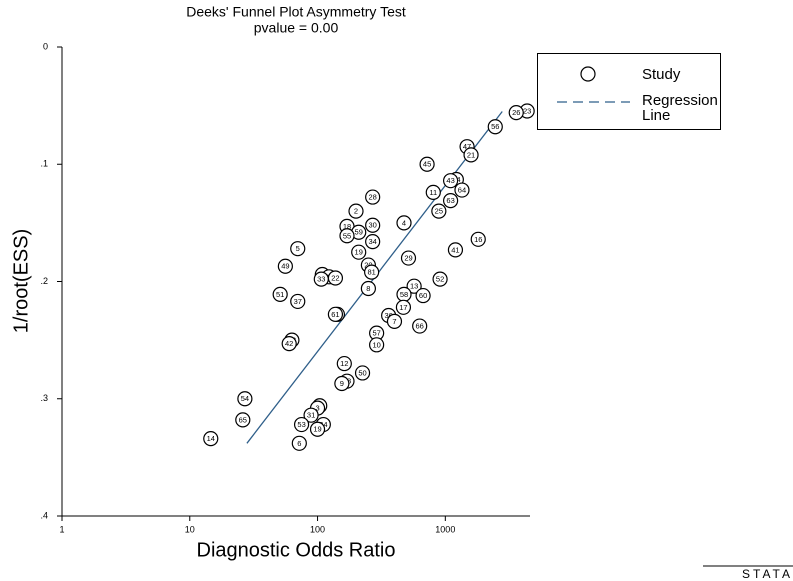  What do you see at coordinates (317, 408) in the screenshot?
I see `study-label: 3` at bounding box center [317, 408].